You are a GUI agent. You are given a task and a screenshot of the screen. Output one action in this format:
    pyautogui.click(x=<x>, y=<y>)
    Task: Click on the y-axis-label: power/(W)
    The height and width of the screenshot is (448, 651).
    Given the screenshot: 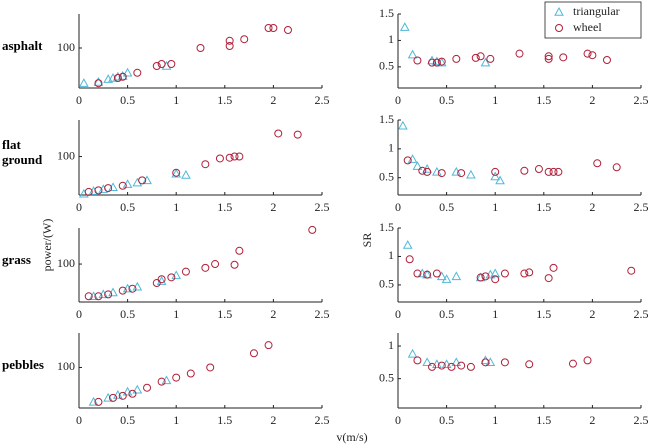 What is the action you would take?
    pyautogui.click(x=47, y=245)
    